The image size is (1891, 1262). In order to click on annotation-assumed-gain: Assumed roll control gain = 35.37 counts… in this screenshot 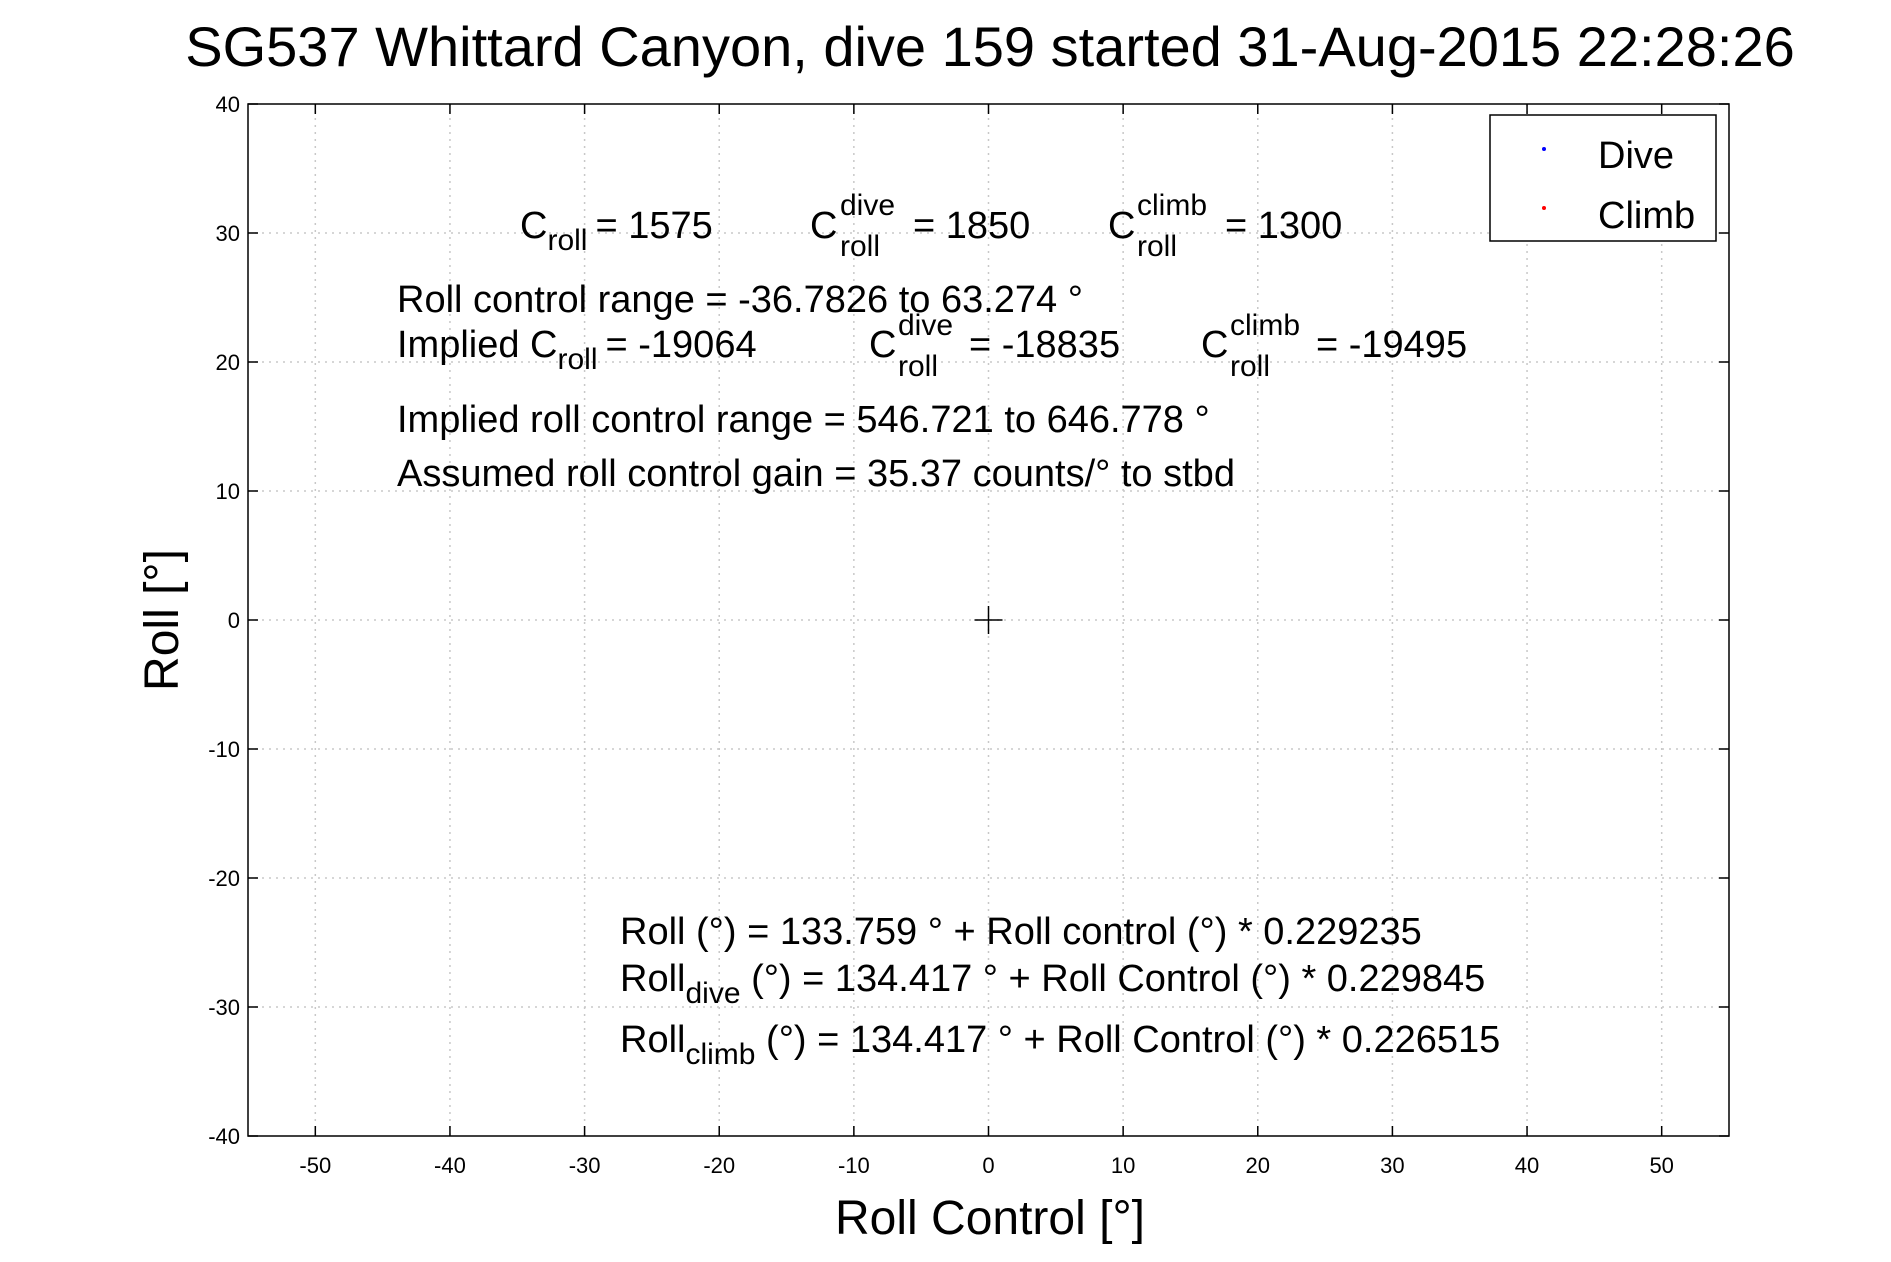, I will do `click(816, 474)`.